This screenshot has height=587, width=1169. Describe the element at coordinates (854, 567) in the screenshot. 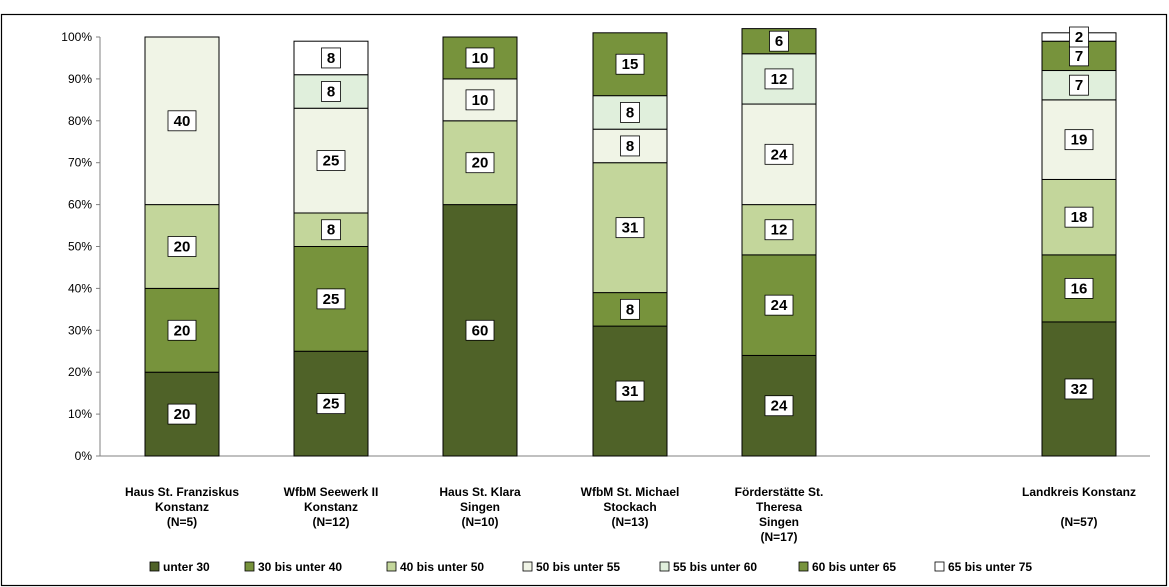

I see `legend-label: 60 bis unter 65` at that location.